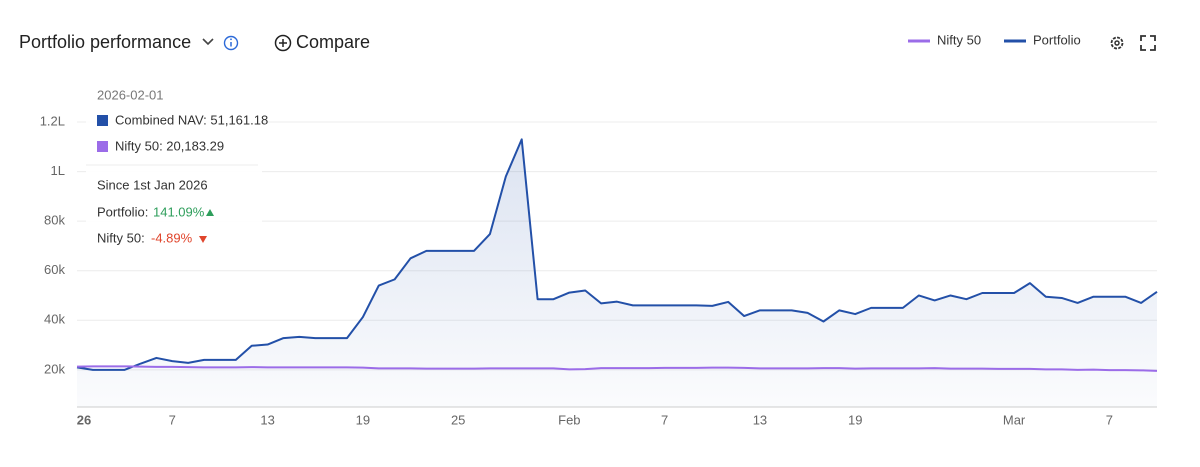 Image resolution: width=1200 pixels, height=467 pixels. Describe the element at coordinates (959, 39) in the screenshot. I see `legend-label: Nifty 50` at that location.